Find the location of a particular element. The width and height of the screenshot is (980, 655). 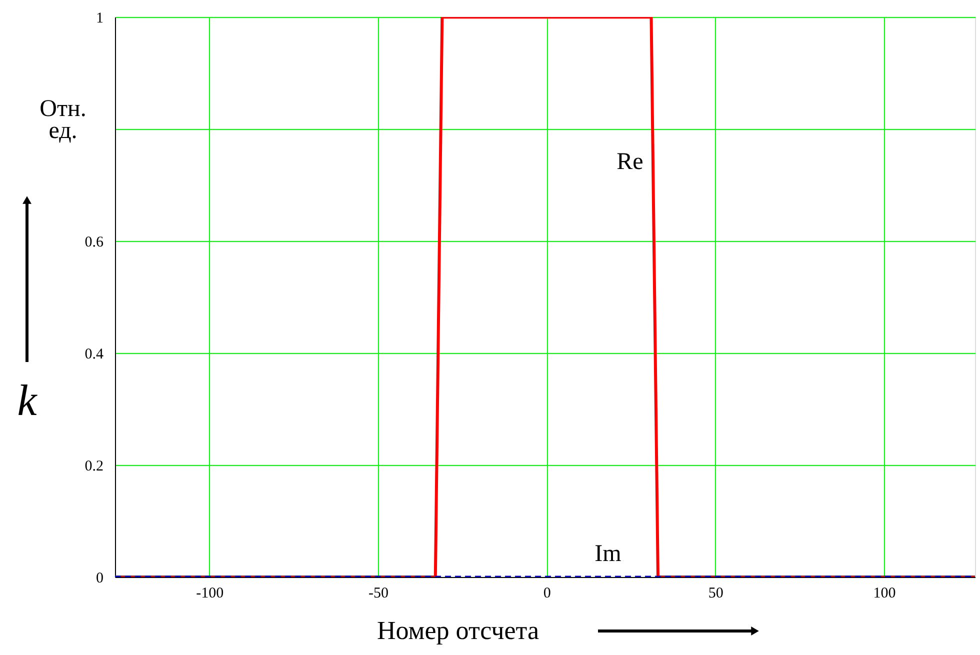

x-tick-label: 50 is located at coordinates (716, 594).